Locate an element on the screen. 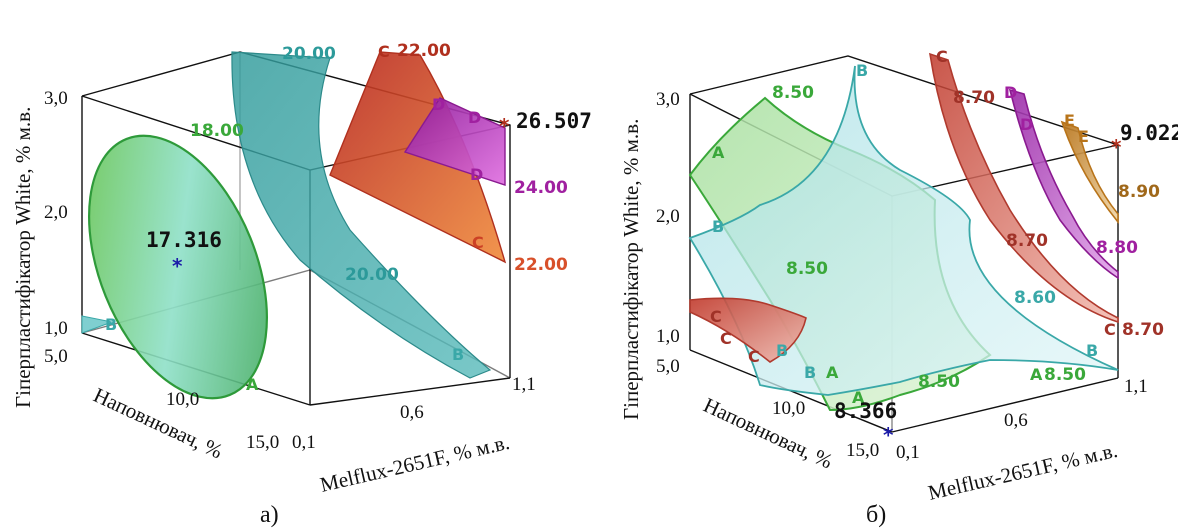  surface-c-b-right is located at coordinates (1024, 188).